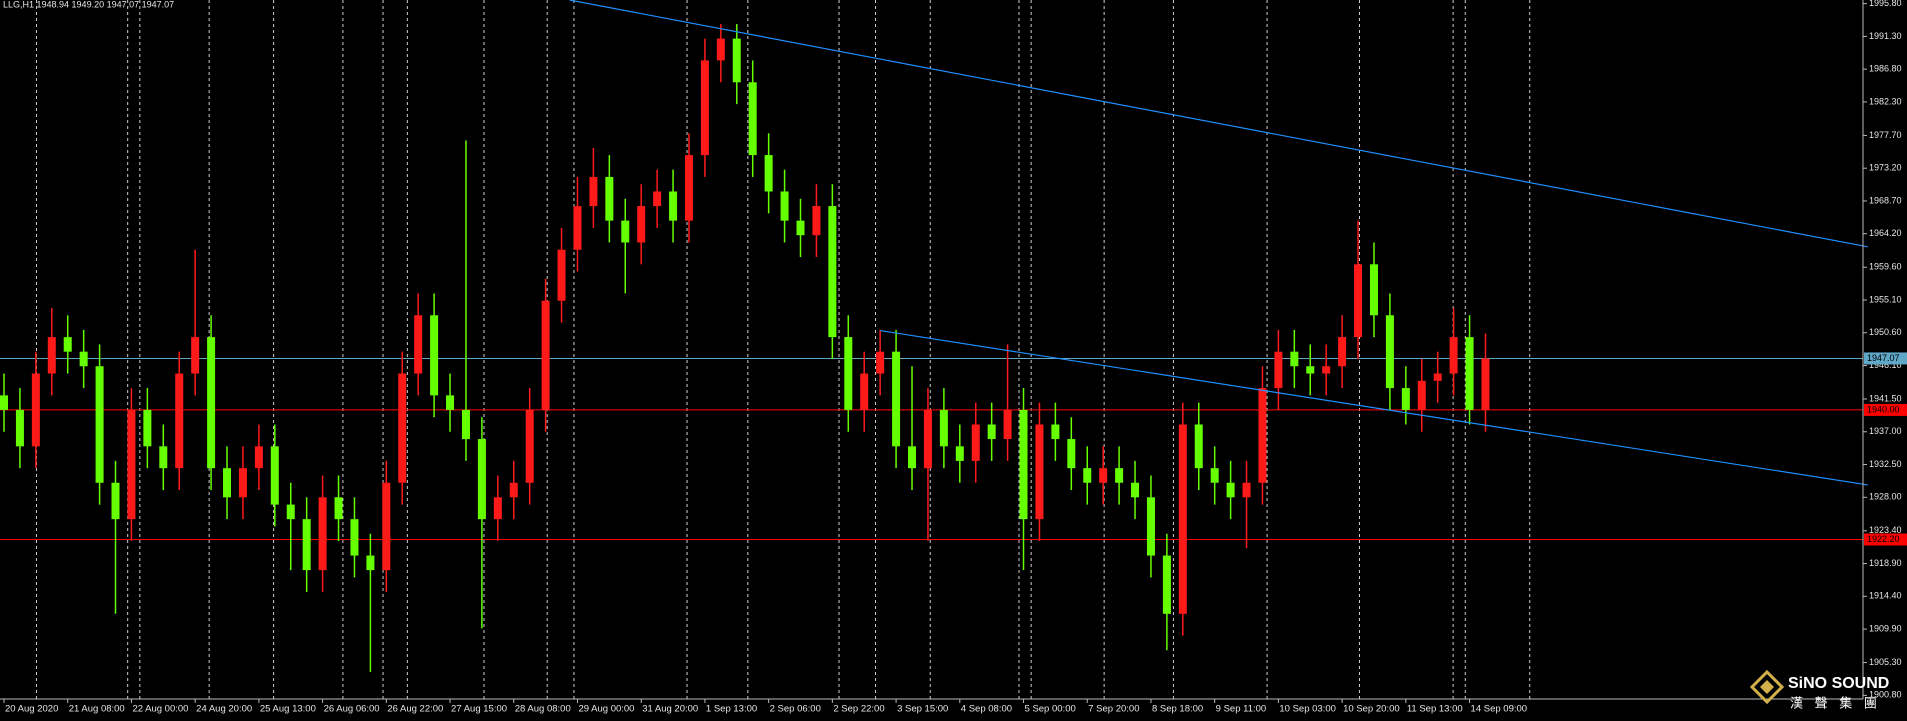 The width and height of the screenshot is (1907, 721). I want to click on y-tick-label: 1900.80, so click(1885, 695).